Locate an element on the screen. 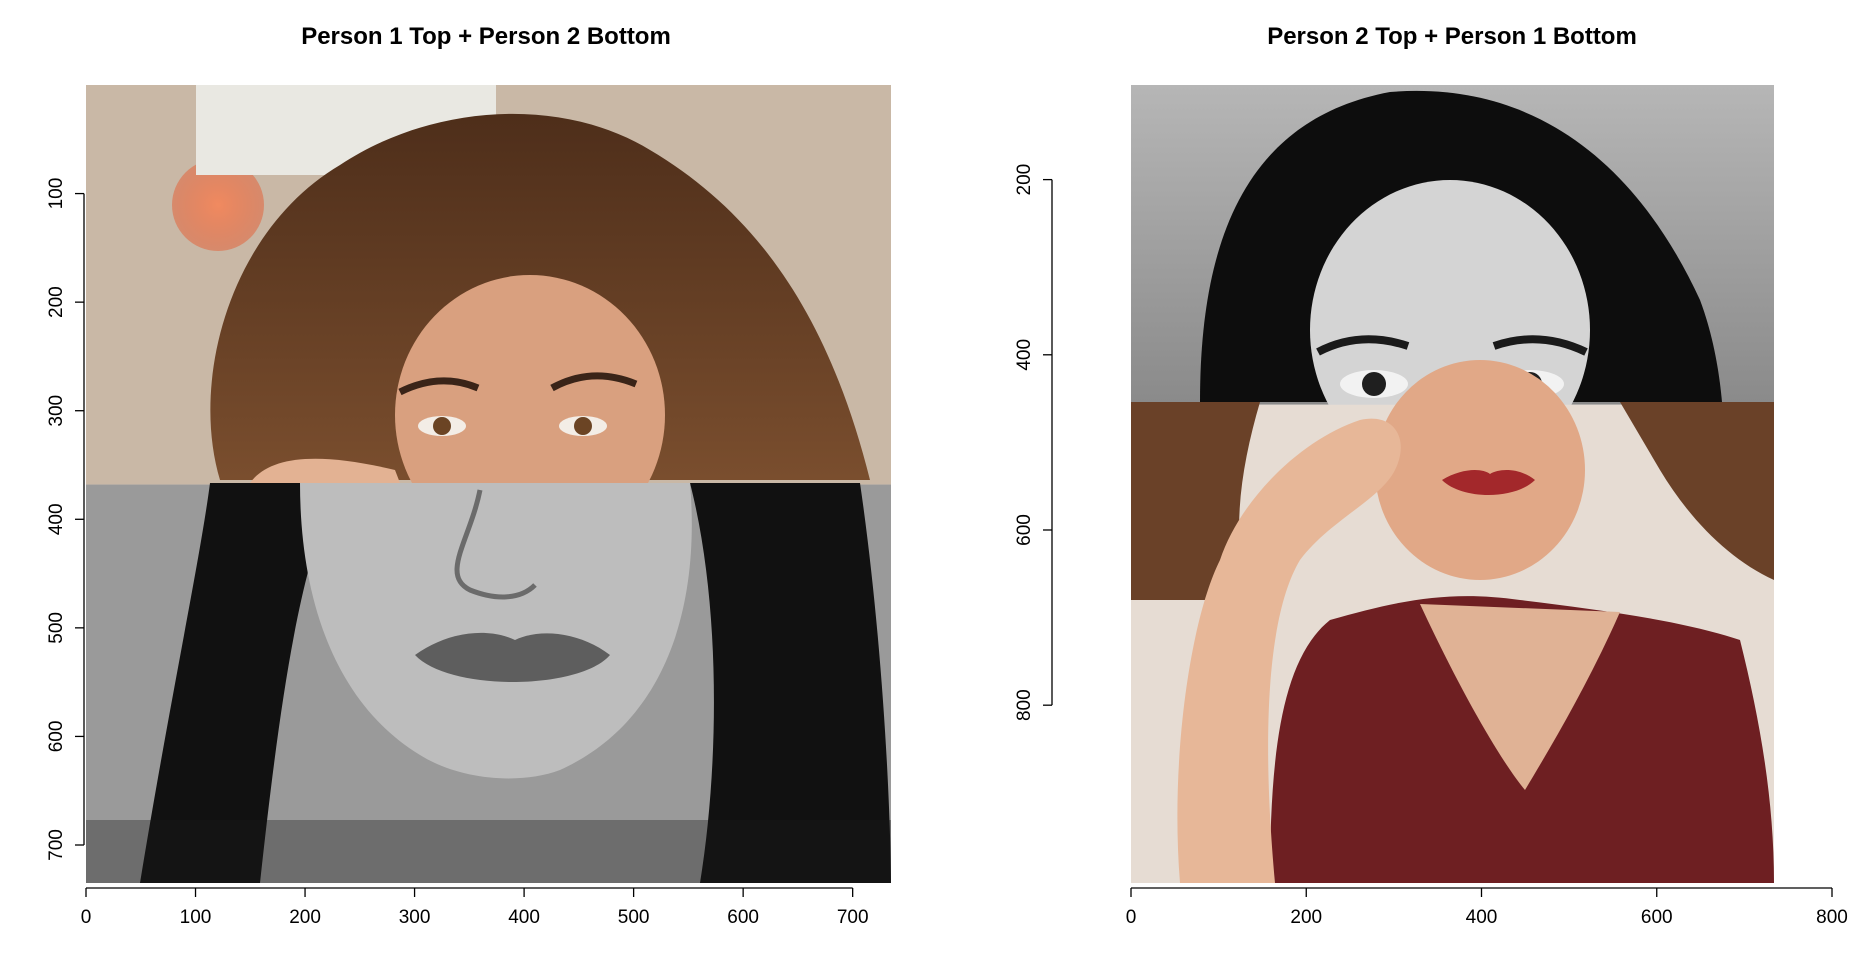 This screenshot has width=1862, height=973. panel-b-bottom-hair is located at coordinates (1452, 501).